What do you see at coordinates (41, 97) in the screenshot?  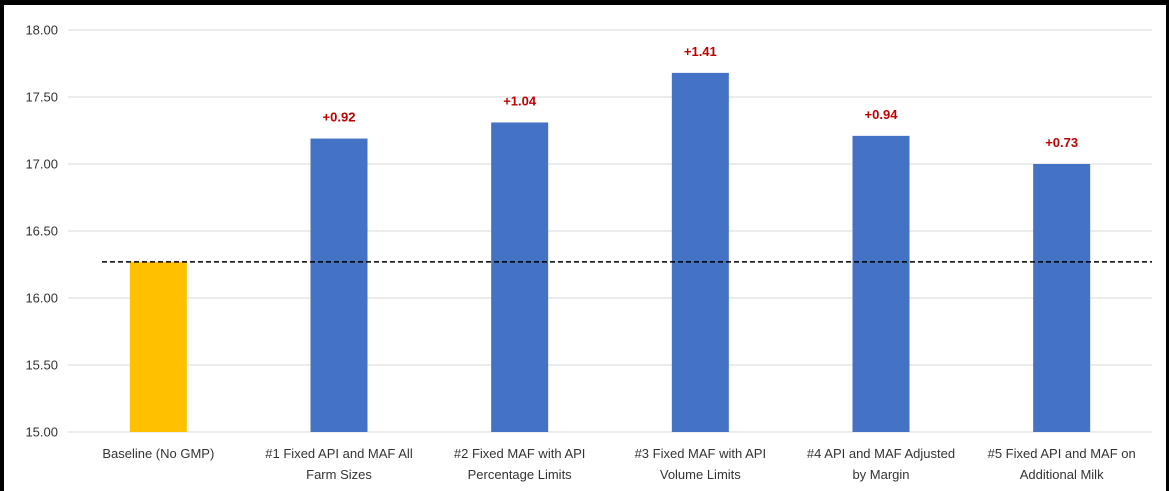 I see `y-tick-label: 17.50` at bounding box center [41, 97].